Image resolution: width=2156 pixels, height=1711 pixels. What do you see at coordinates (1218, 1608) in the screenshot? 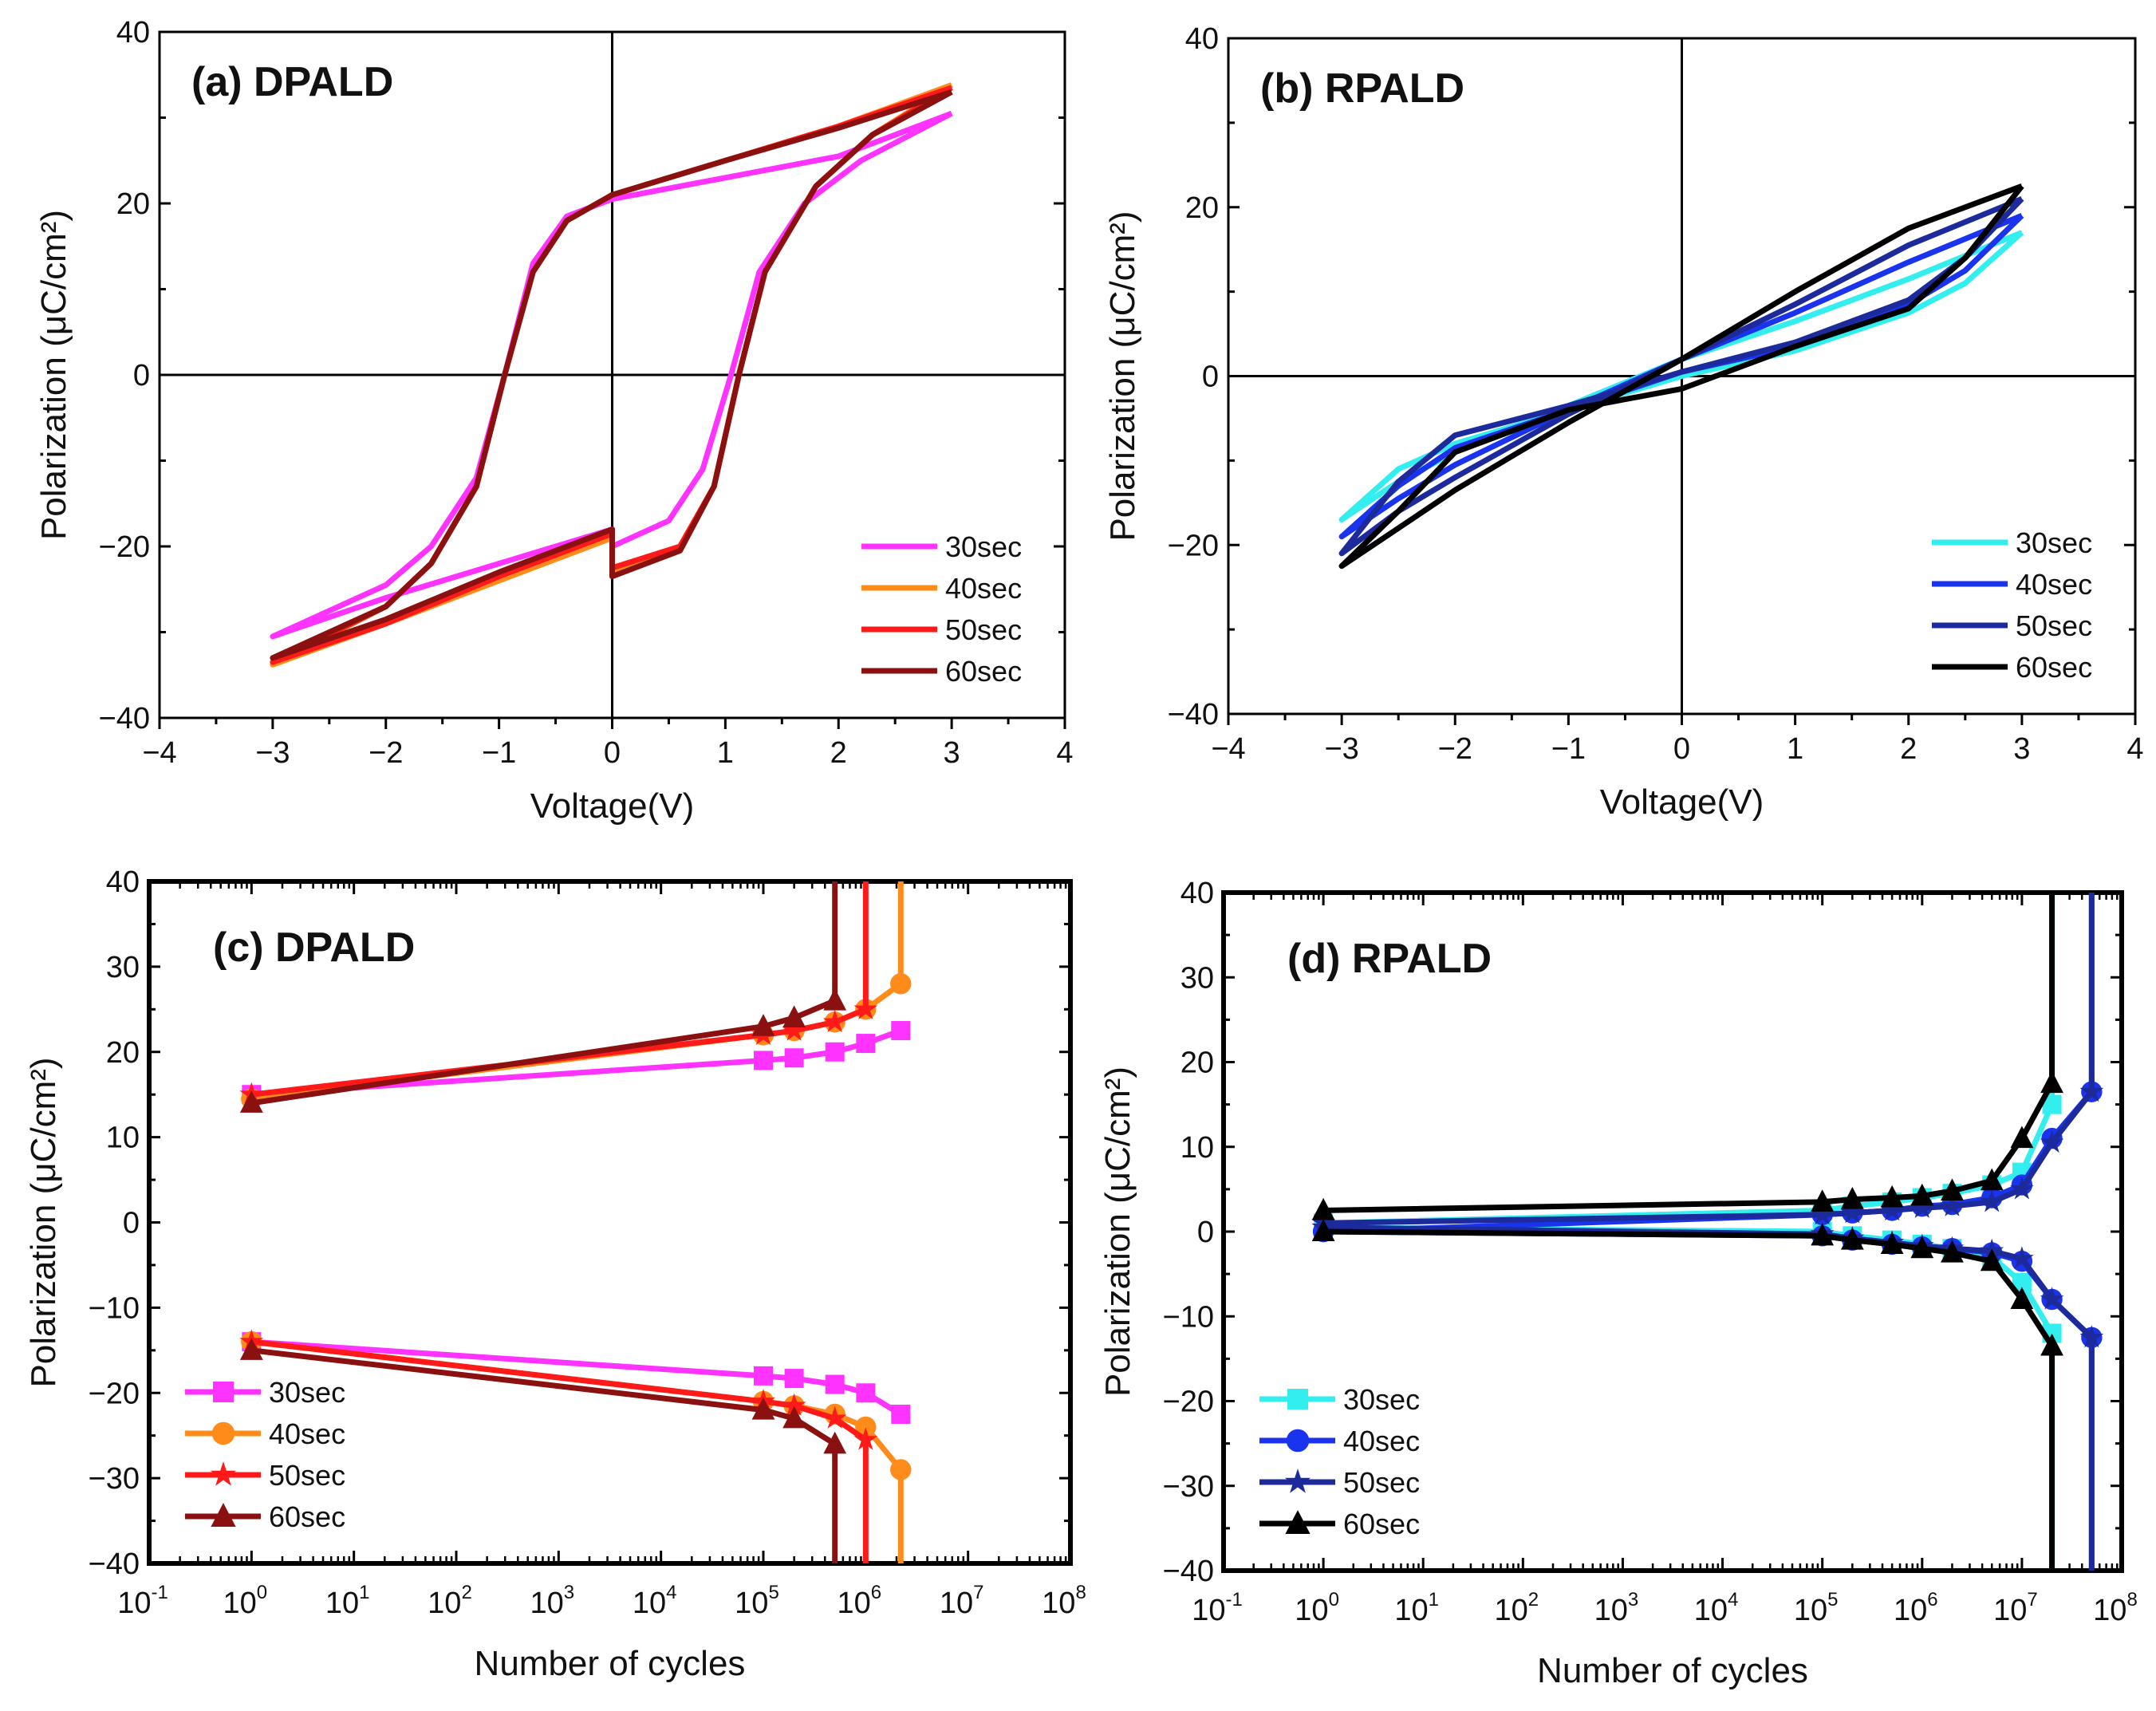
I see `x-tick-label: 10⁻¹` at bounding box center [1218, 1608].